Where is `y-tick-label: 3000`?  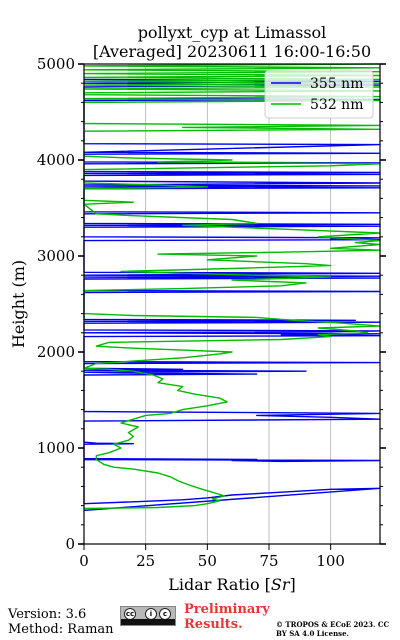 y-tick-label: 3000 is located at coordinates (56, 256).